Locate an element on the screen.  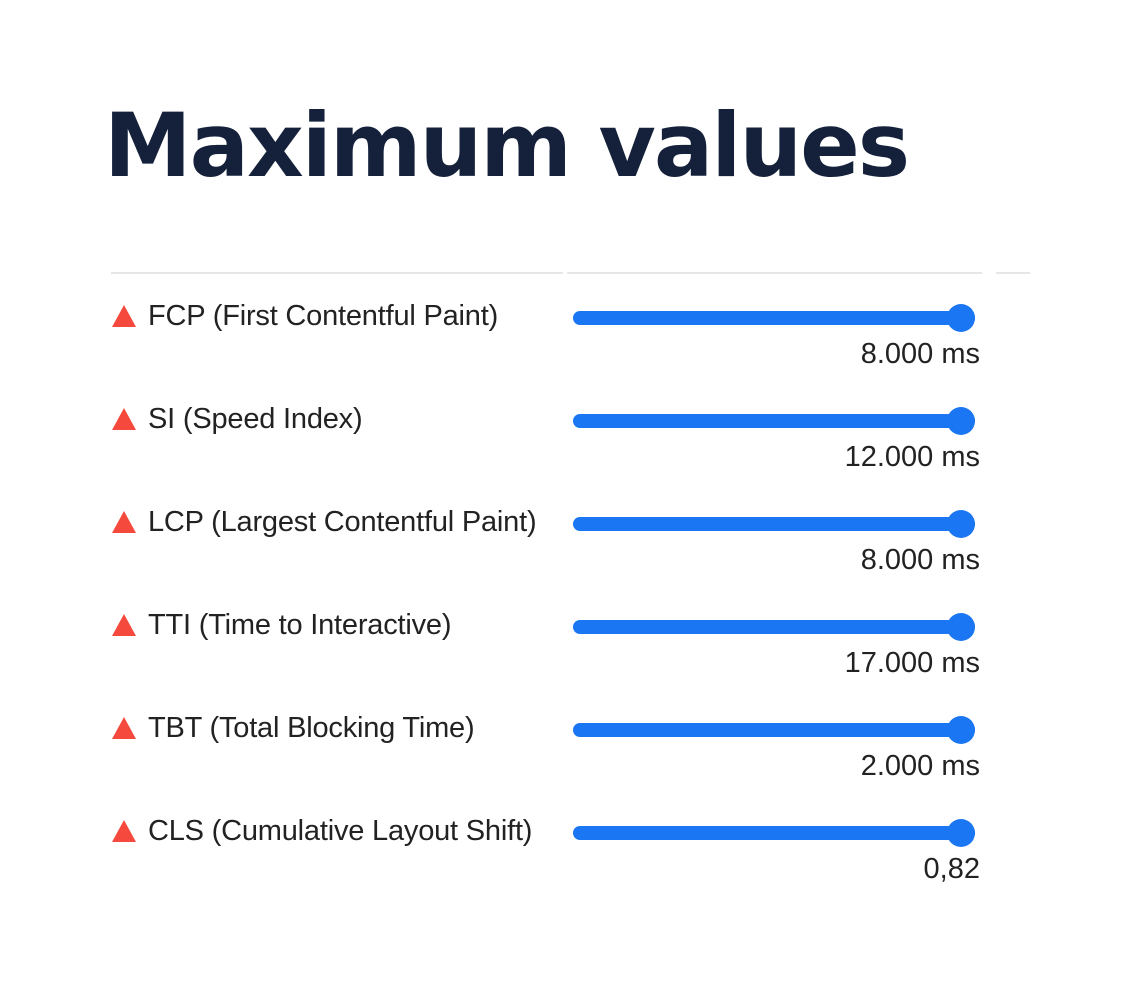
metric-row-lcp: LCP (Largest Contentful Paint) 8.000 ms is located at coordinates (566, 555).